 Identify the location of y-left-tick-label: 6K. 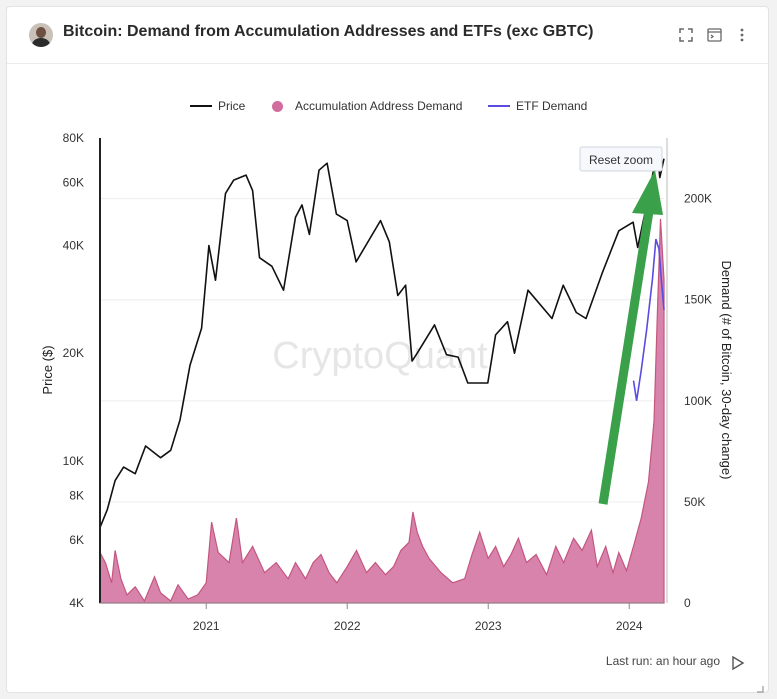
(76, 540).